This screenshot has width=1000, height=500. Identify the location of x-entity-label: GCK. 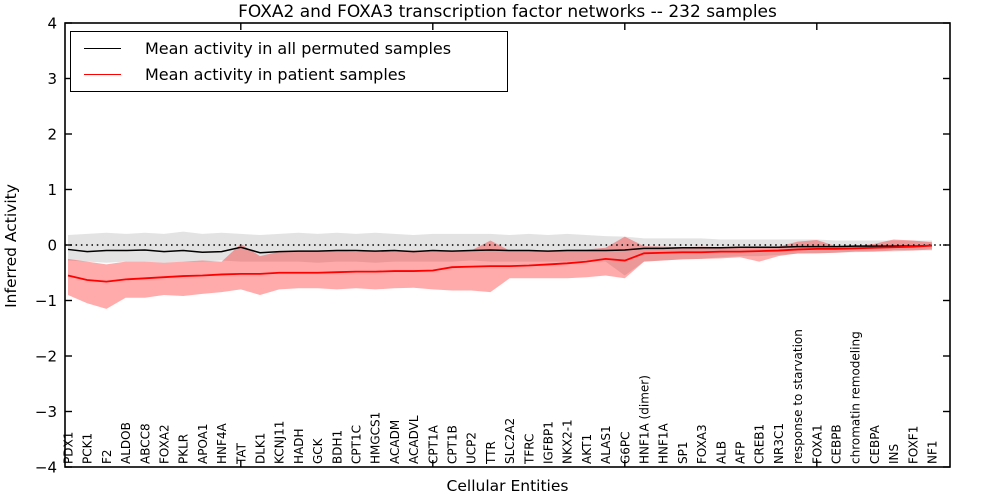
(318, 450).